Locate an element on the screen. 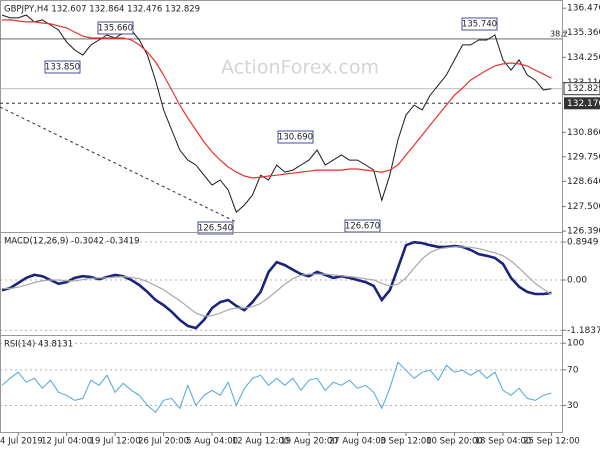 The image size is (600, 450). support-box is located at coordinates (582, 103).